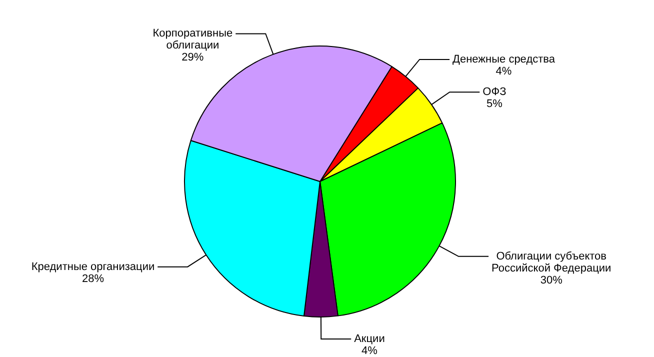 The height and width of the screenshot is (357, 654). What do you see at coordinates (494, 104) in the screenshot?
I see `data-label: 5%` at bounding box center [494, 104].